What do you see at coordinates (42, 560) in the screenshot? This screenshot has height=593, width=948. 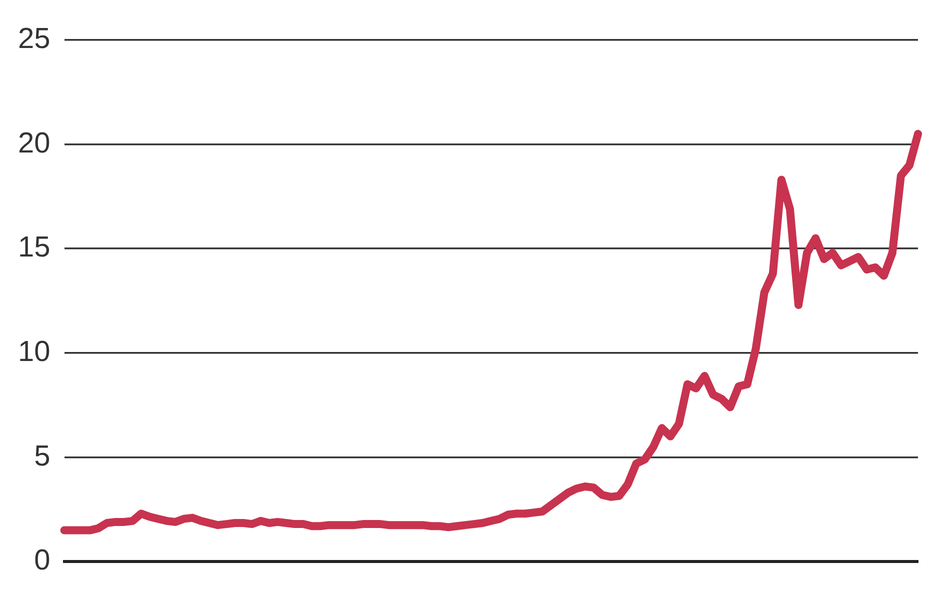 I see `y-tick-label: 0` at bounding box center [42, 560].